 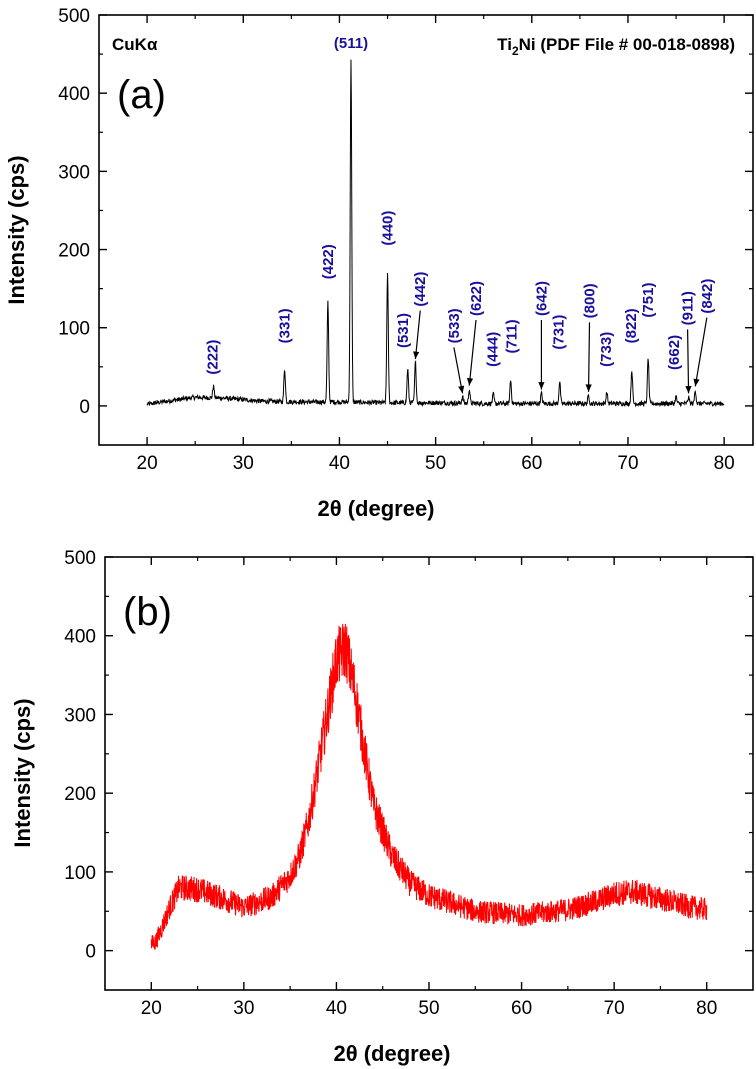 I want to click on radiation-note: CuKα, so click(x=135, y=44).